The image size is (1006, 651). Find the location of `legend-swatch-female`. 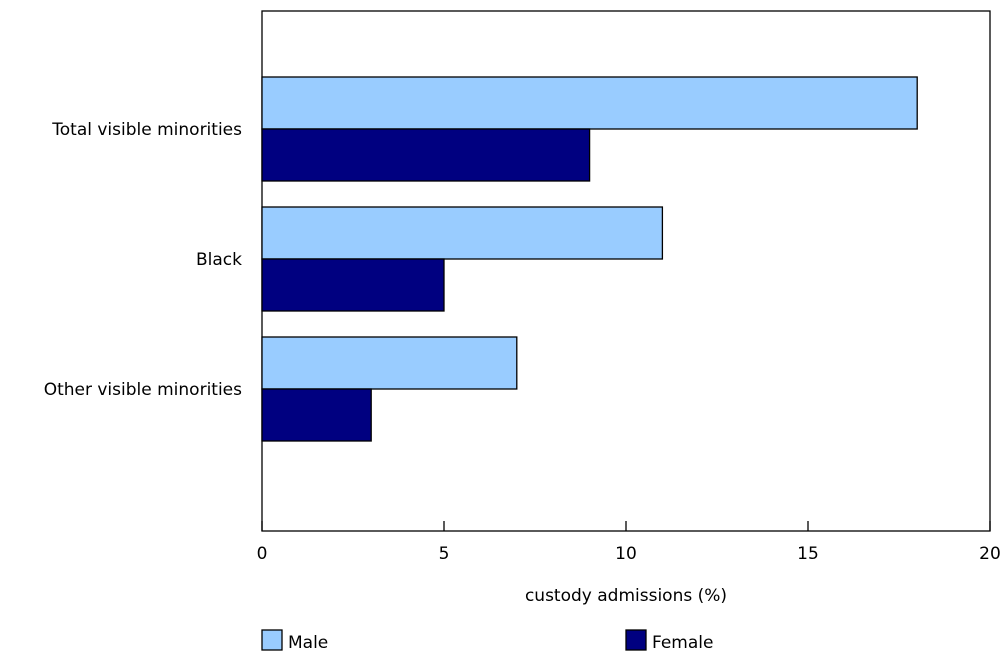

legend-swatch-female is located at coordinates (636, 640).